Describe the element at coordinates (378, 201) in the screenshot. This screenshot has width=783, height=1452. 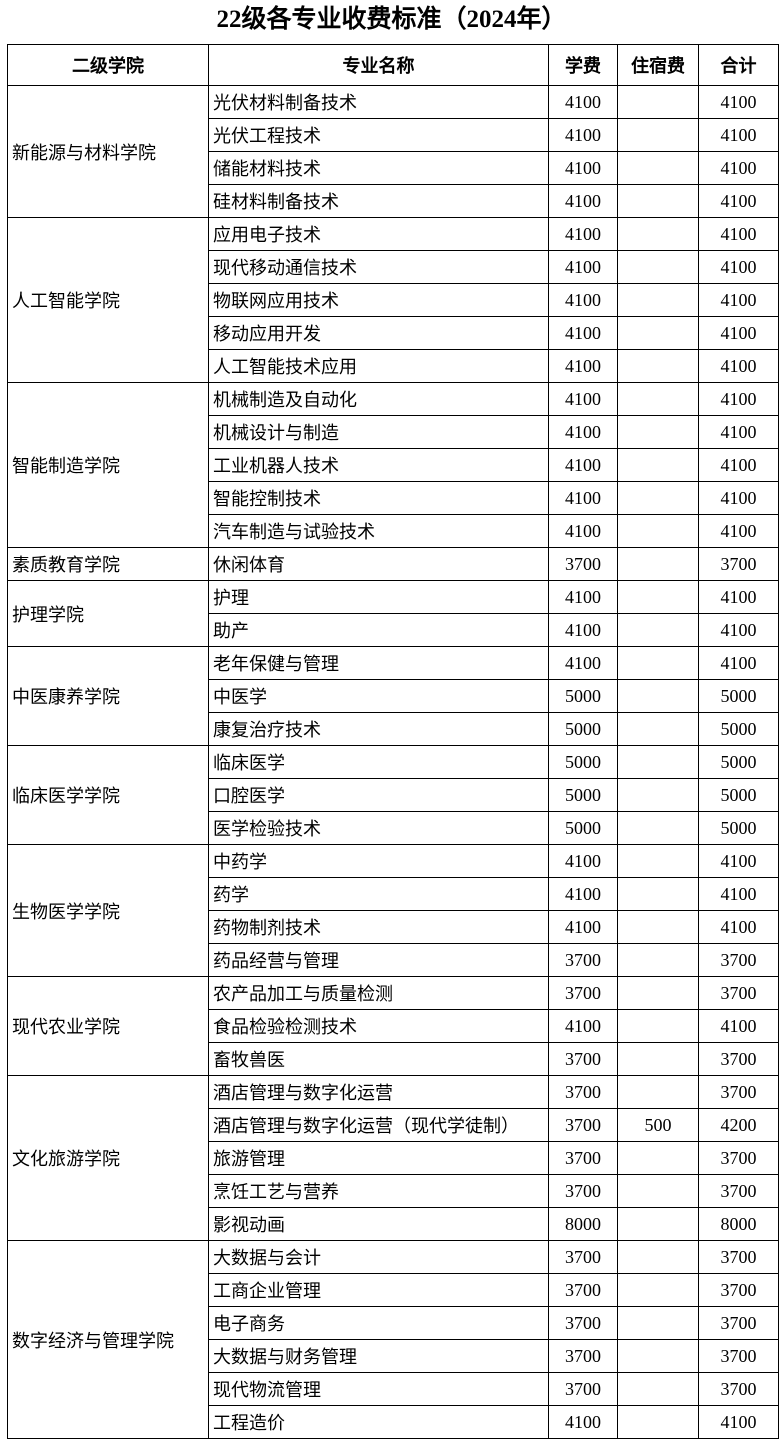
I see `major-cell: 硅材料制备技术` at that location.